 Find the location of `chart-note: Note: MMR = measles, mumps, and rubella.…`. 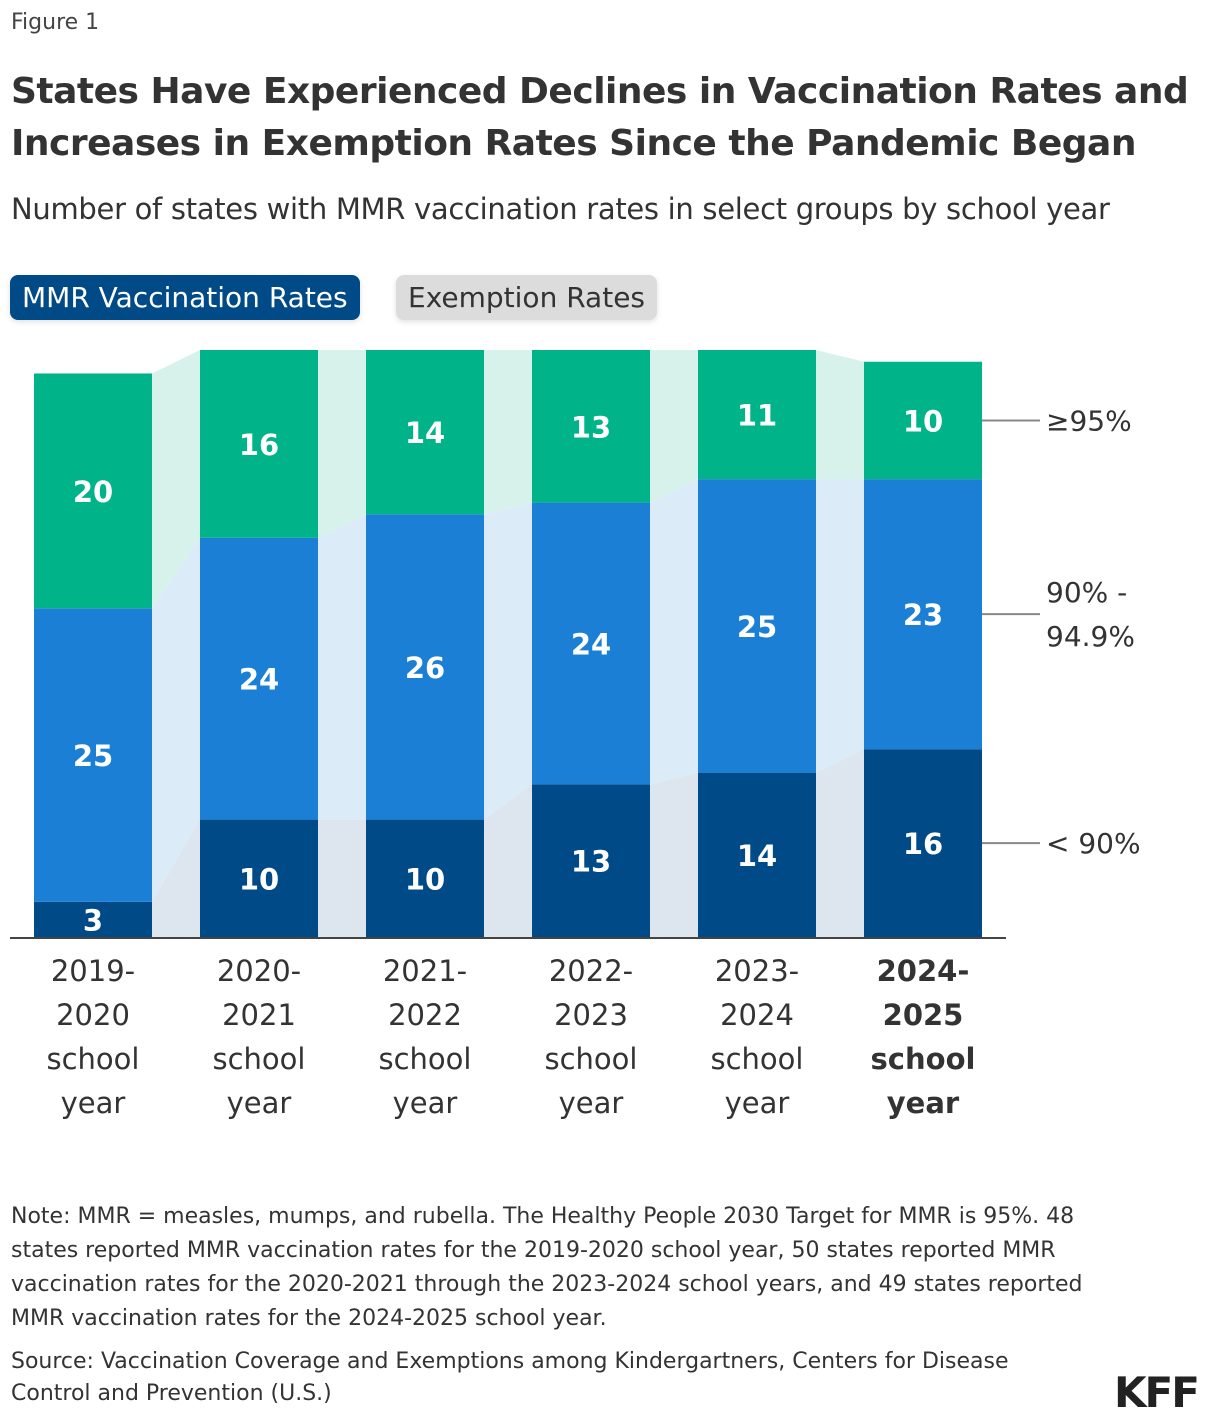

chart-note: Note: MMR = measles, mumps, and rubella.… is located at coordinates (547, 1267).